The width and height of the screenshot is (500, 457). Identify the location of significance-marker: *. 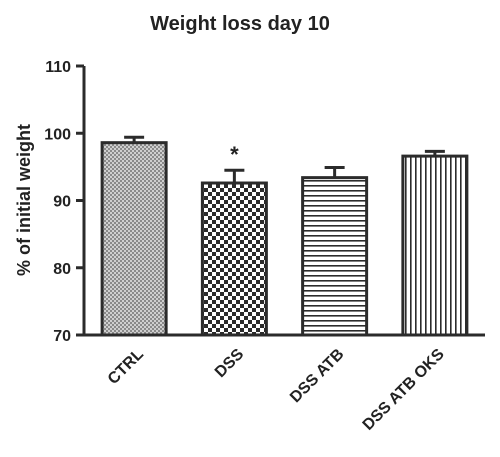
(234, 154).